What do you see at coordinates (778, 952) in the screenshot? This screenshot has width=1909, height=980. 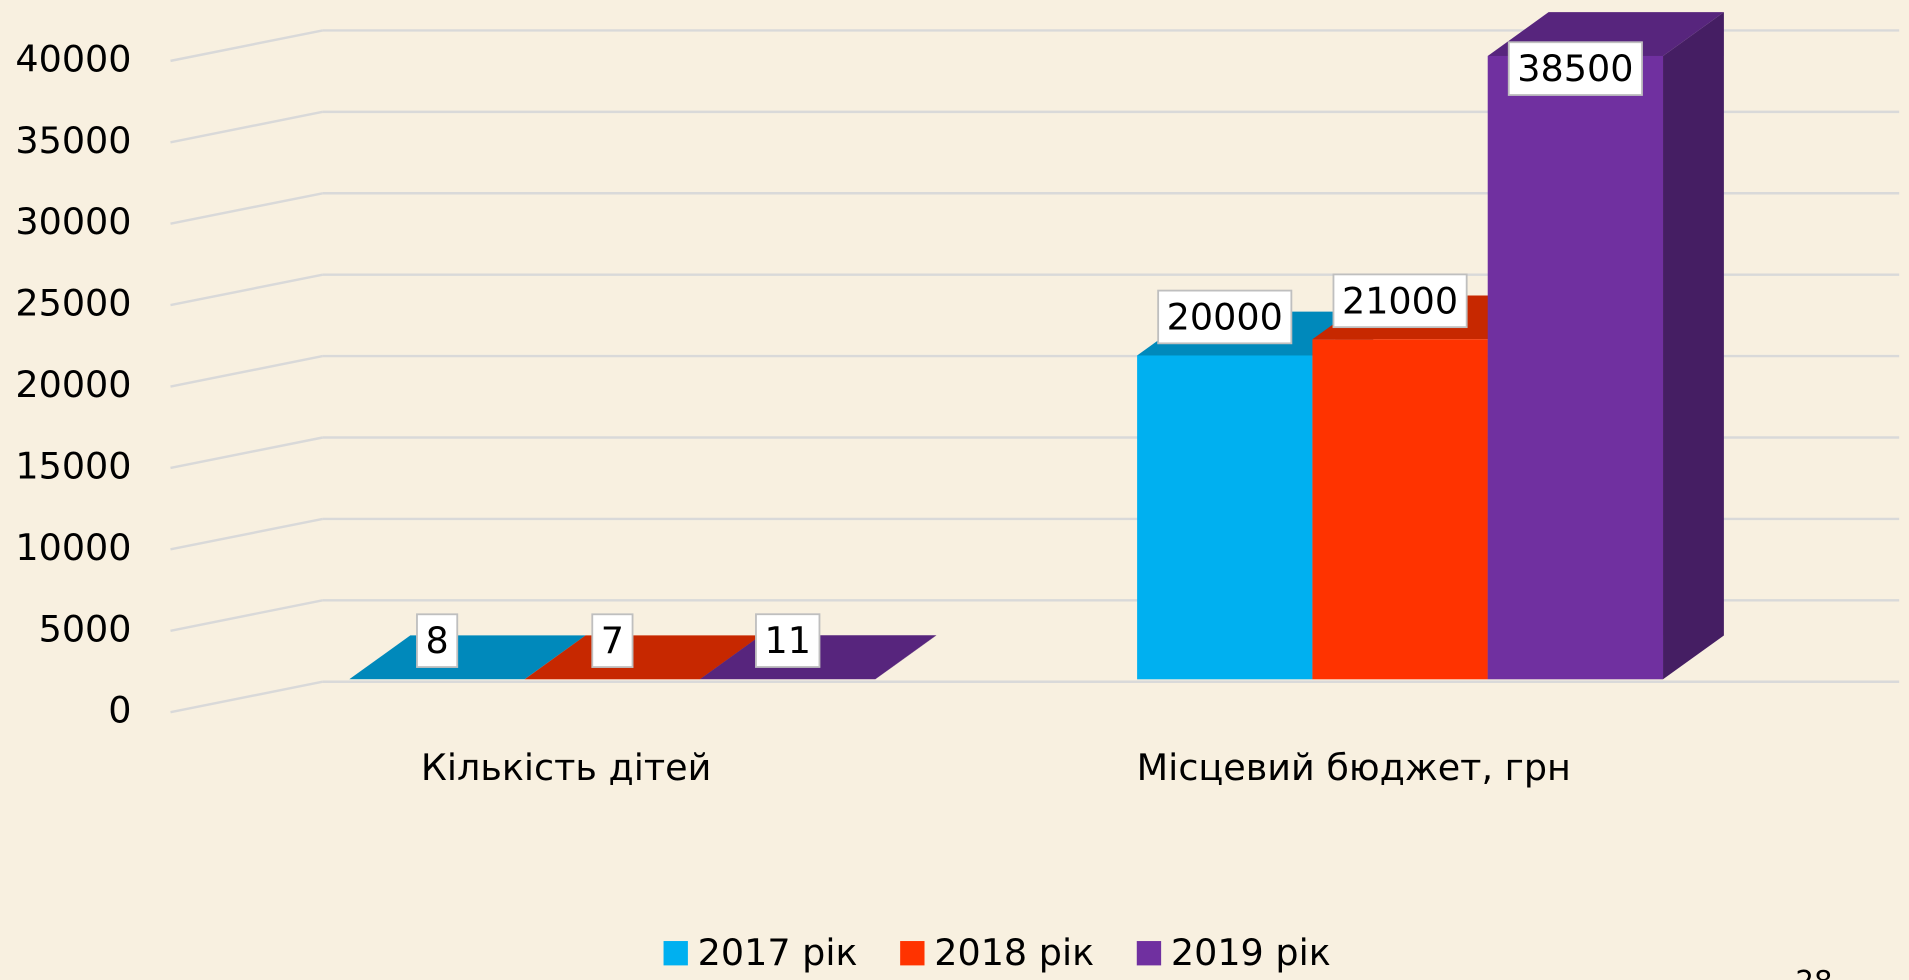 I see `legend-label: 2017 рік` at bounding box center [778, 952].